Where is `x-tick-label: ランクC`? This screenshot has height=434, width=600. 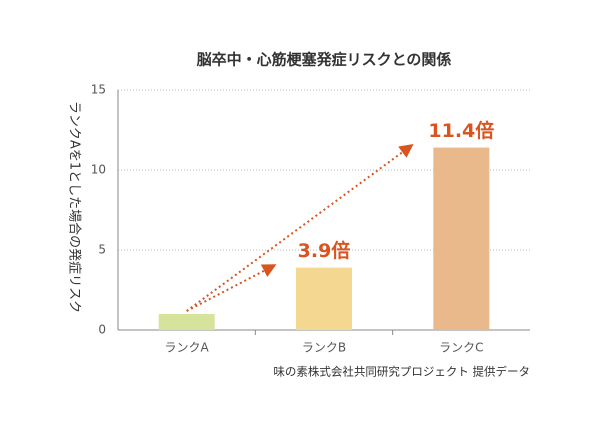 x-tick-label: ランクC is located at coordinates (461, 348).